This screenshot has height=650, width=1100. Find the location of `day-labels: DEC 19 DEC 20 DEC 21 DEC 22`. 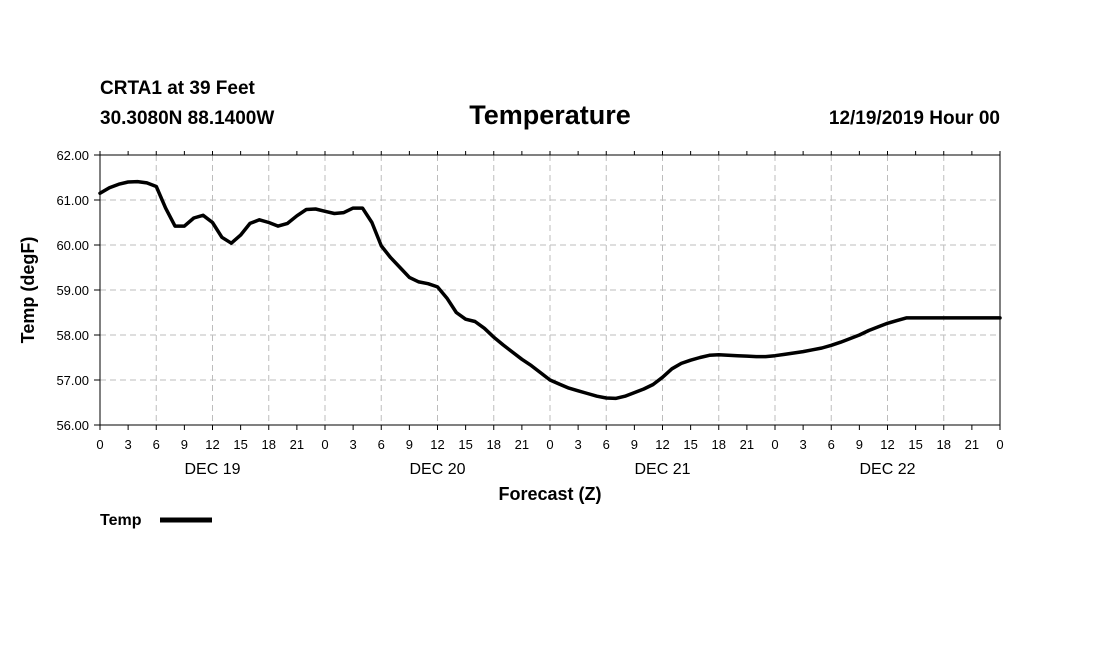

day-labels: DEC 19 DEC 20 DEC 21 DEC 22 is located at coordinates (549, 469).